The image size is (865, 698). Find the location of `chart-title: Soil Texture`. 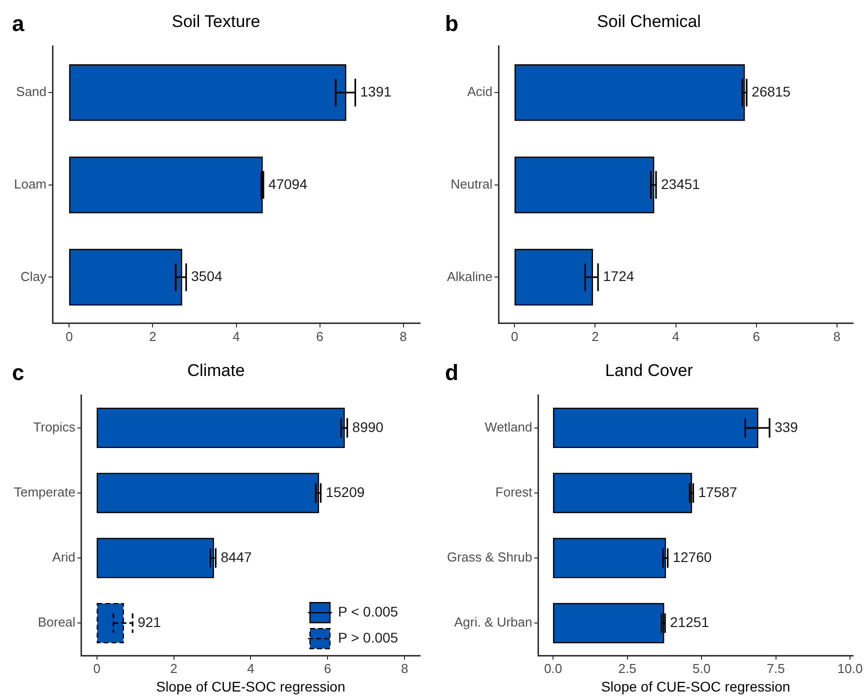

chart-title: Soil Texture is located at coordinates (216, 21).